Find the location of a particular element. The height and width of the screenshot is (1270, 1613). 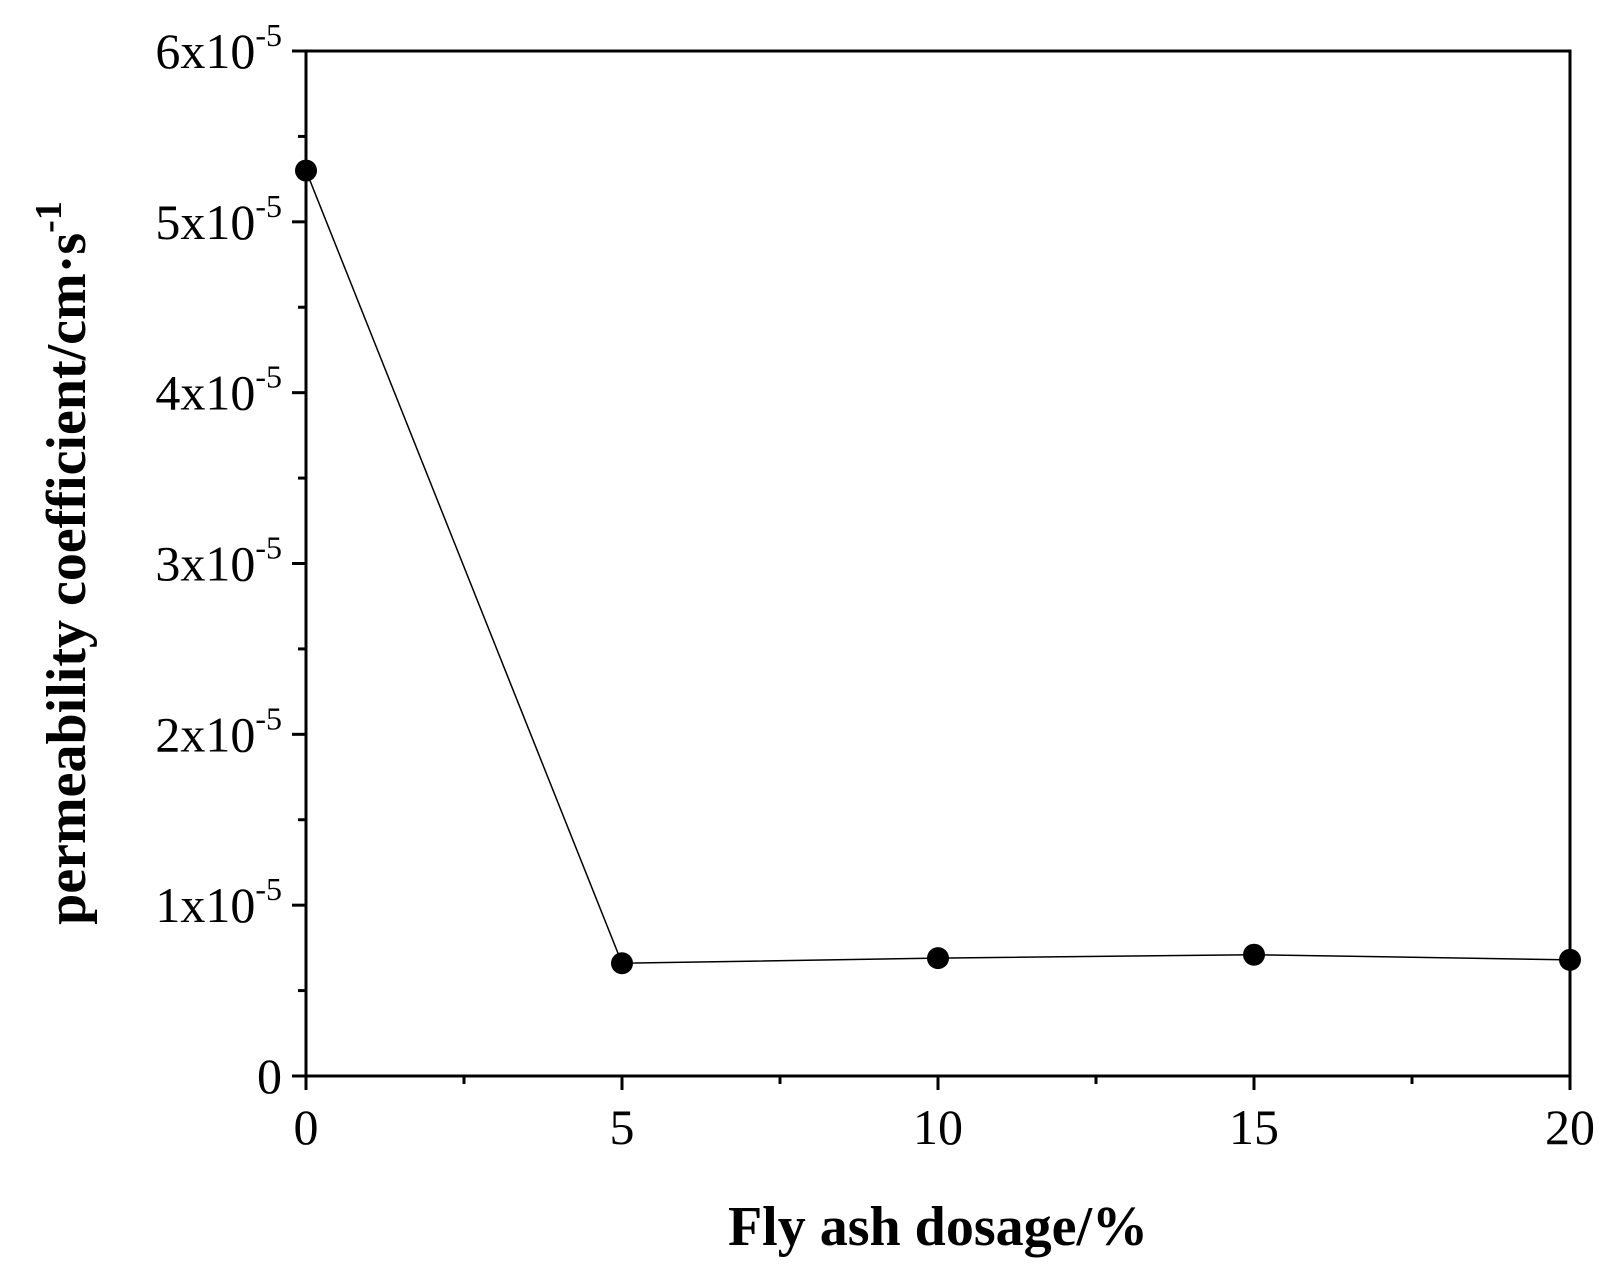

y-tick-label-base: 0 is located at coordinates (269, 1076).